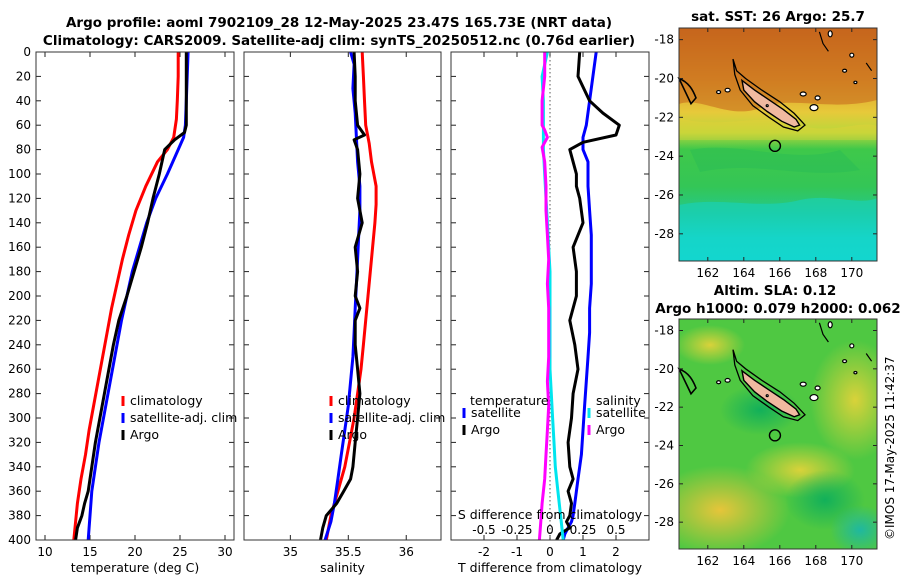 The height and width of the screenshot is (580, 900). What do you see at coordinates (618, 400) in the screenshot?
I see `legend-title-salinity: salinity` at bounding box center [618, 400].